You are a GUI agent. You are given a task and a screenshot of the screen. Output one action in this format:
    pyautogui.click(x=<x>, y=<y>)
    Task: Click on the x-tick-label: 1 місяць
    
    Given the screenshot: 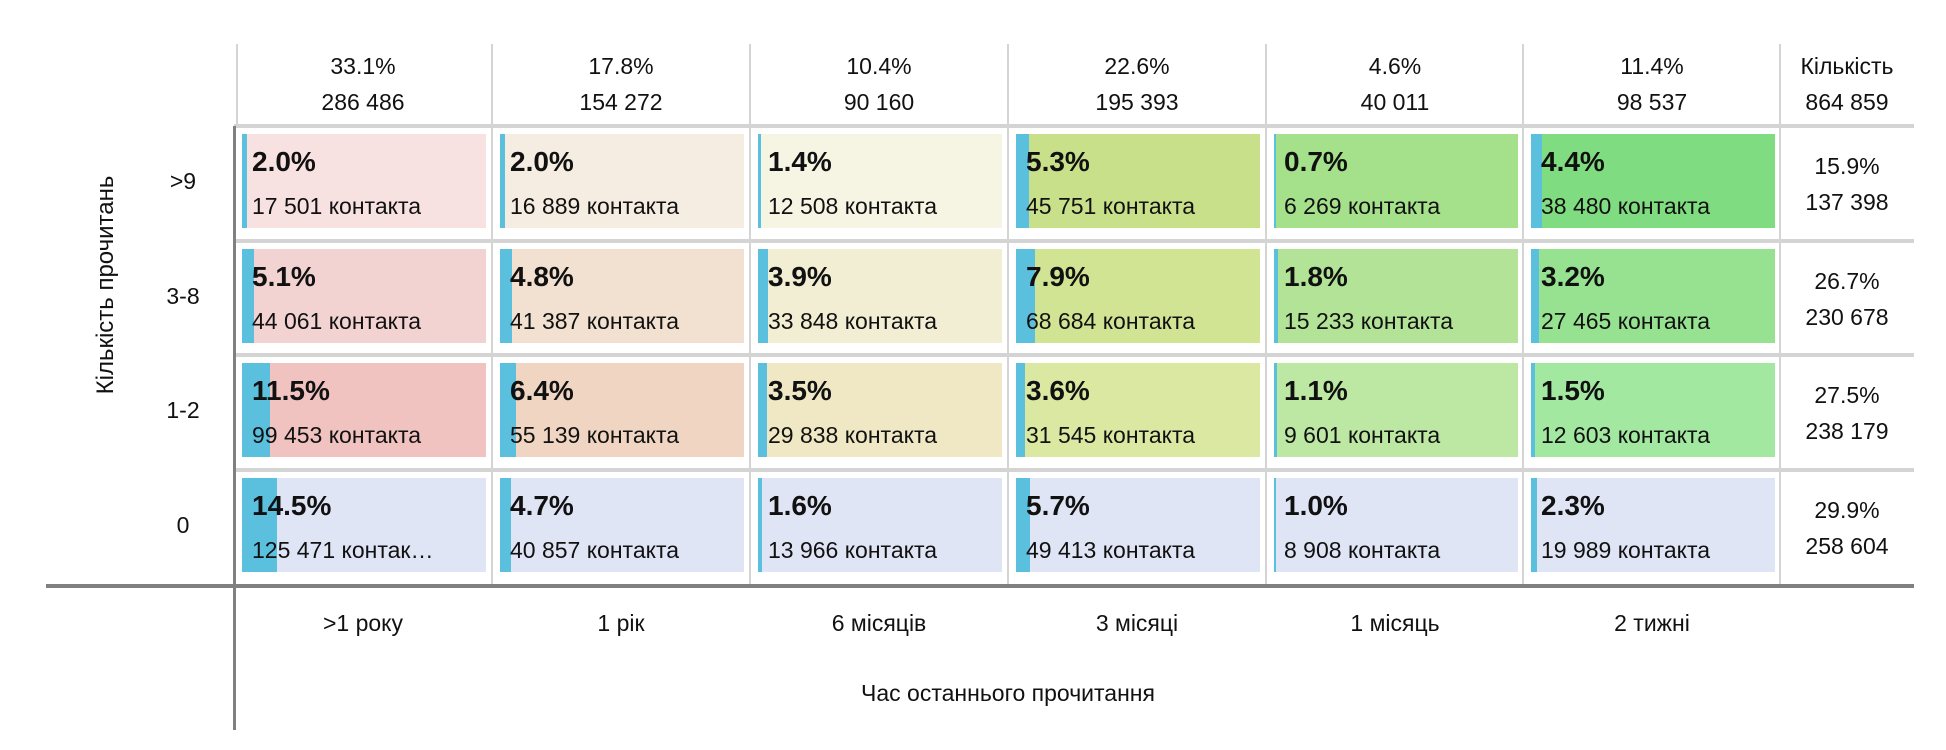 What is the action you would take?
    pyautogui.click(x=1395, y=623)
    